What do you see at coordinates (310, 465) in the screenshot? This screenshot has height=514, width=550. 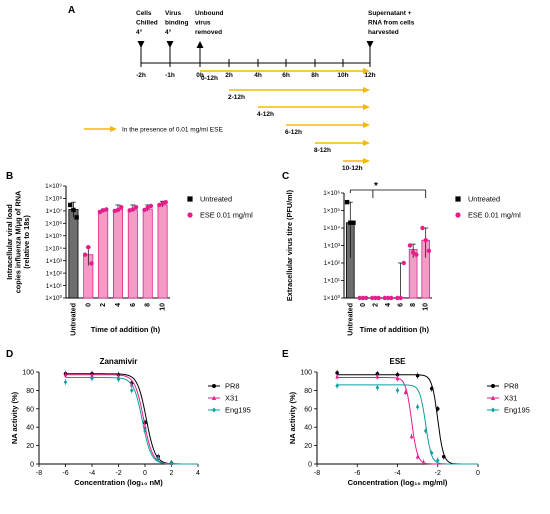 I see `y-tick-label: 0` at bounding box center [310, 465].